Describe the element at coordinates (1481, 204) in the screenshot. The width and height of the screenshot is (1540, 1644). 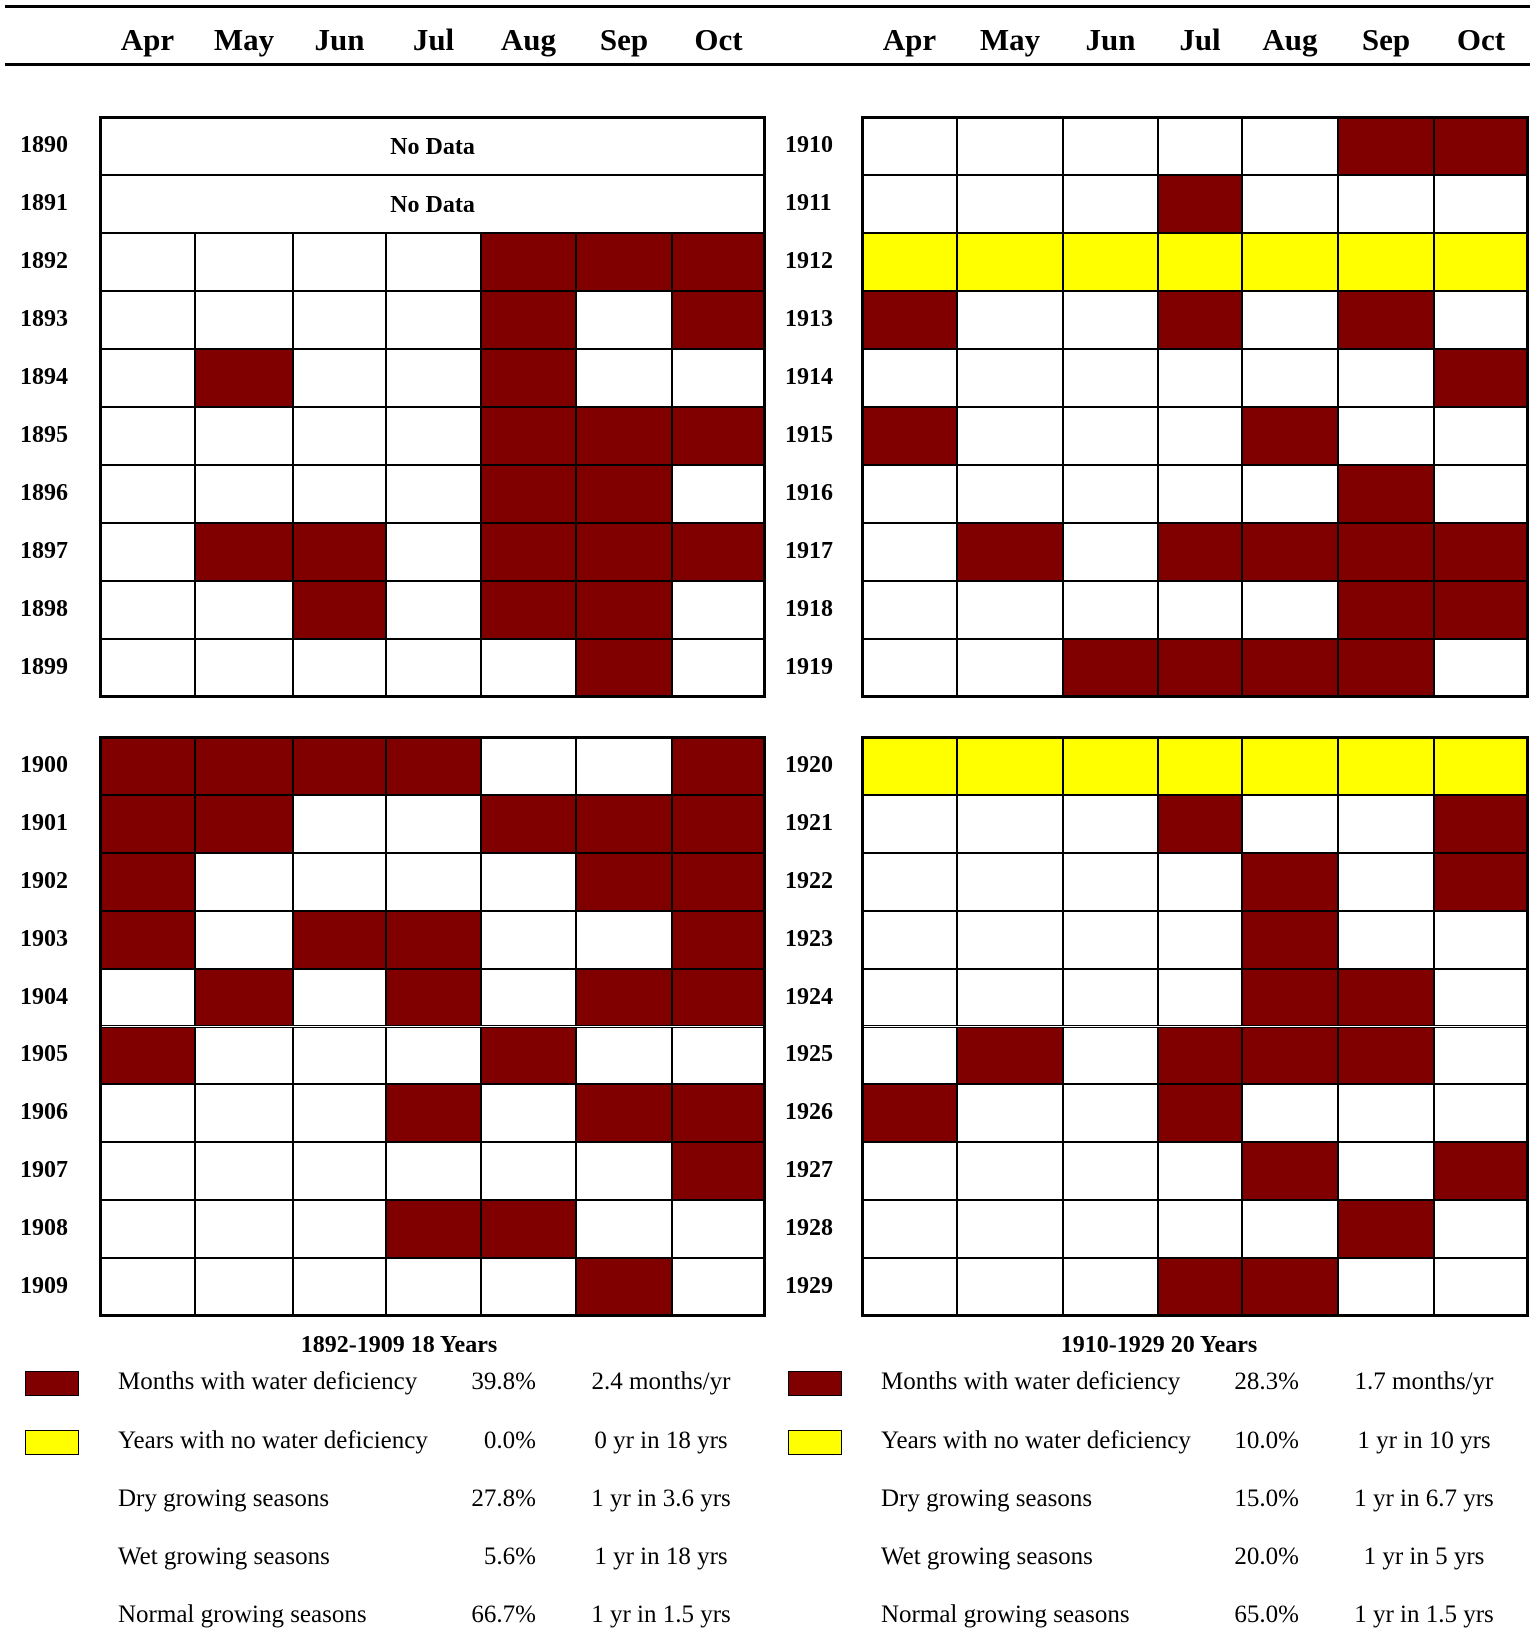
I see `cell-1911-oct` at that location.